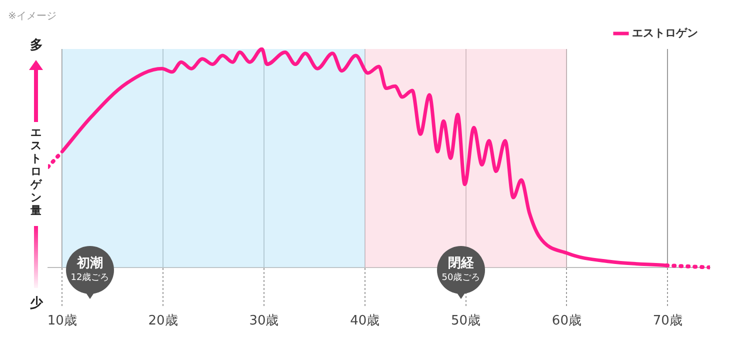 This screenshot has width=734, height=347. What do you see at coordinates (365, 321) in the screenshot?
I see `x-tick-label: 40歳` at bounding box center [365, 321].